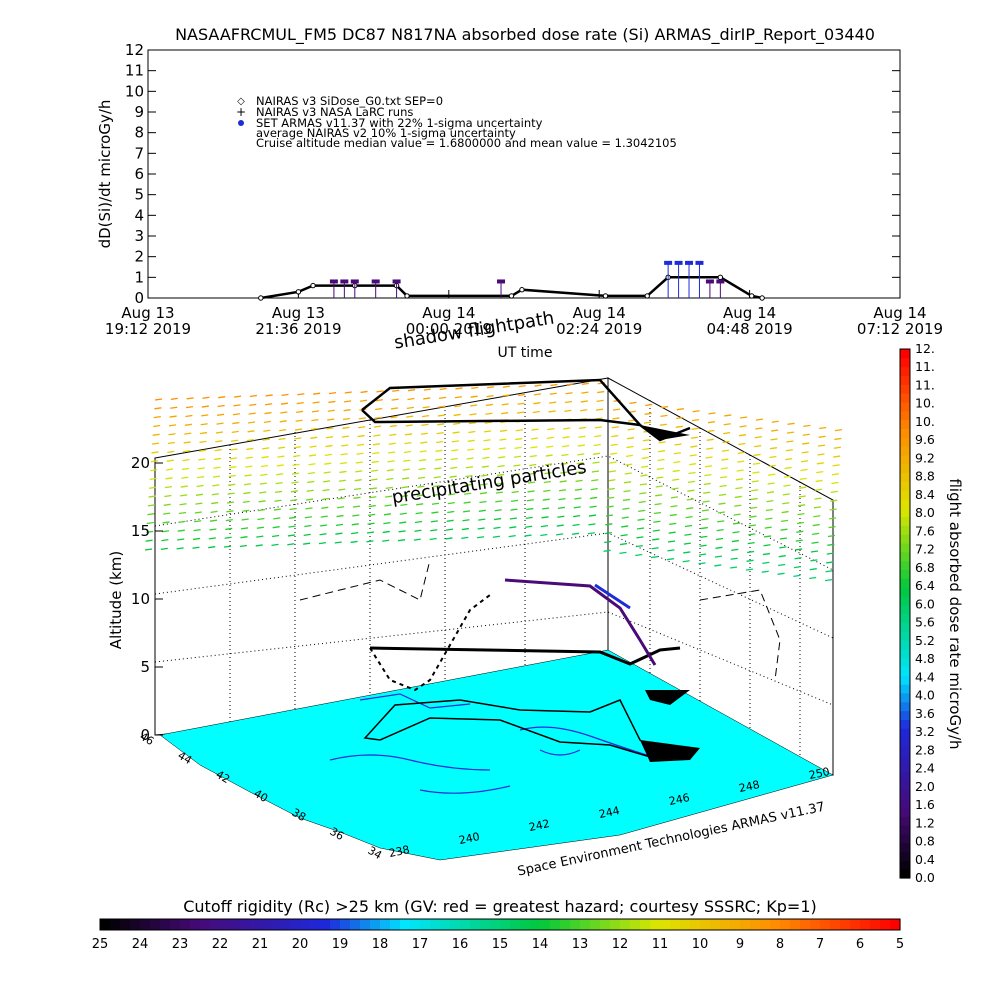  Describe the element at coordinates (925, 804) in the screenshot. I see `dose-rate-colorbar-tick: 1.6` at that location.